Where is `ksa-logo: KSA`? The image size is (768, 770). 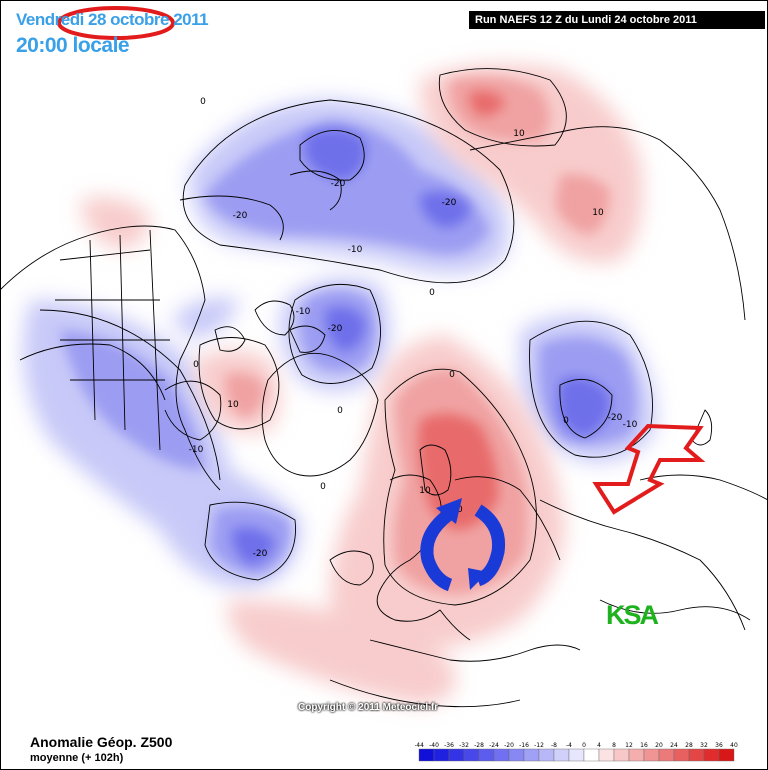 ksa-logo: KSA is located at coordinates (632, 615).